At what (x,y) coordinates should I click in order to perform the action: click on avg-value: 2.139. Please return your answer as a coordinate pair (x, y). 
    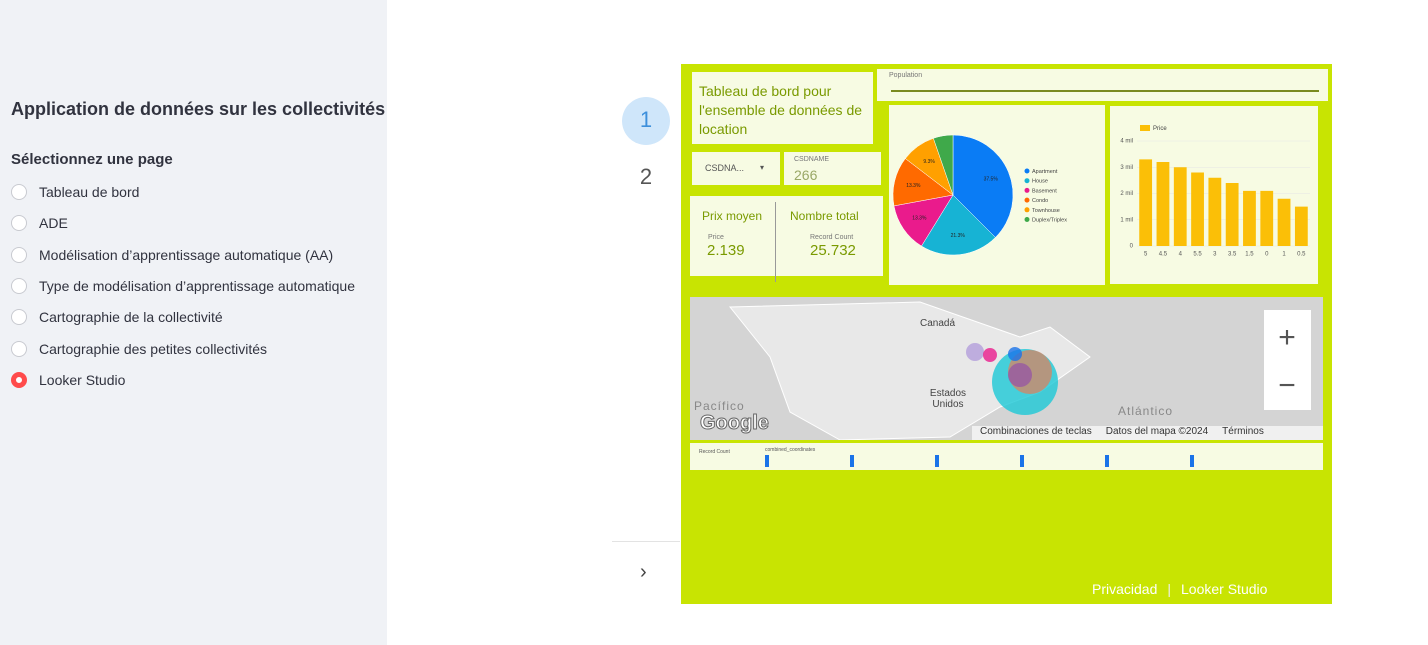
    Looking at the image, I should click on (726, 250).